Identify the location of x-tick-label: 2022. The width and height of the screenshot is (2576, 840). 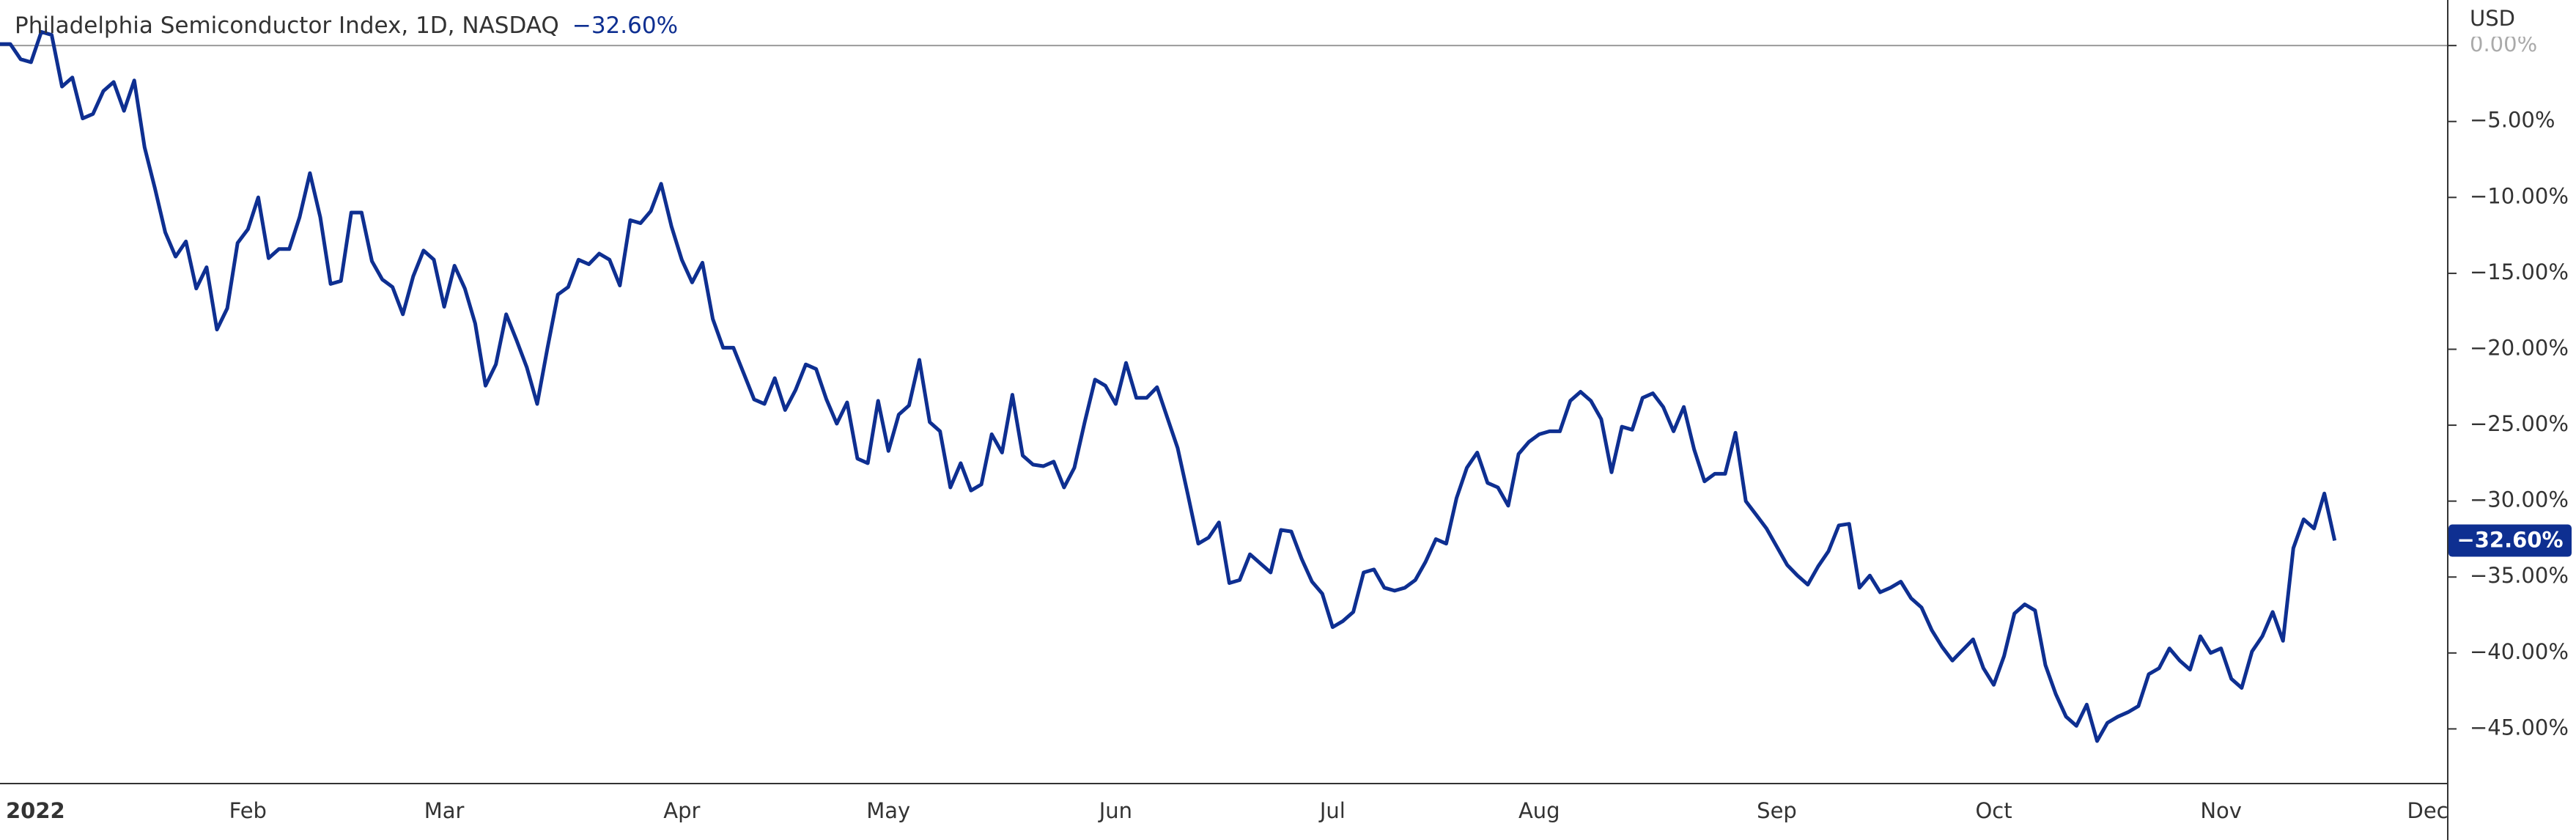
(35, 810).